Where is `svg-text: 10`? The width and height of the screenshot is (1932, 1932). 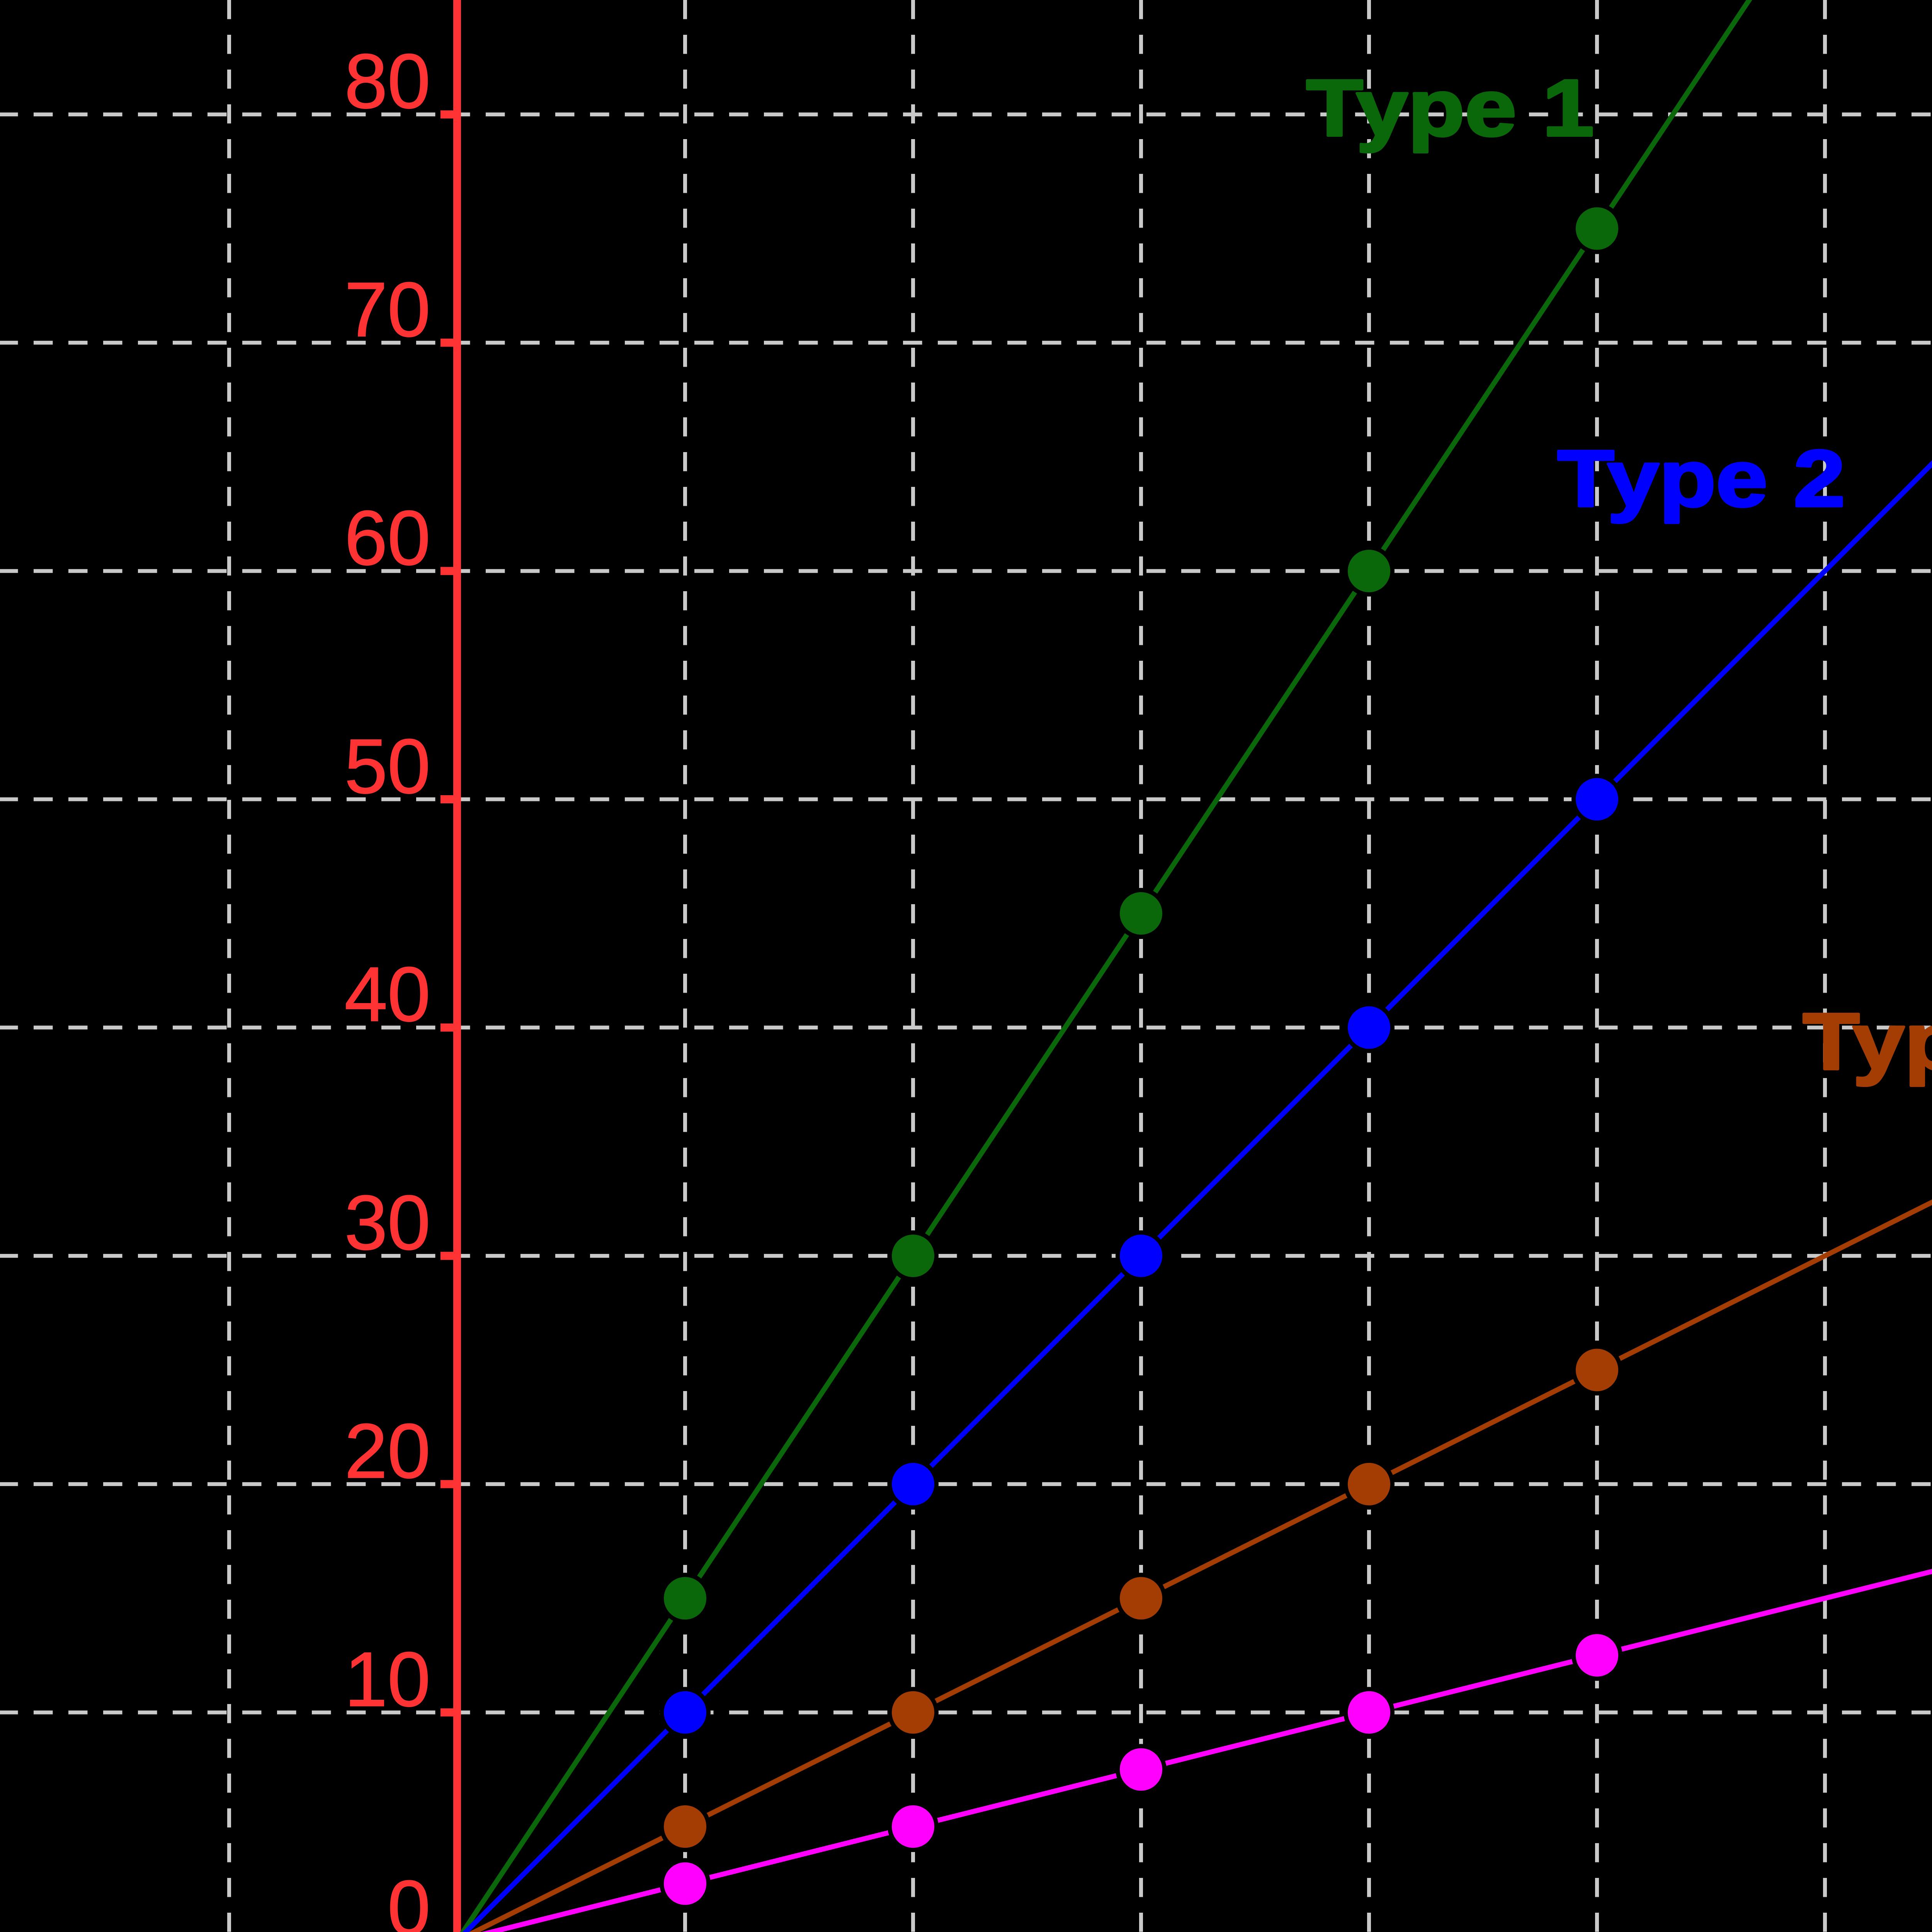 svg-text: 10 is located at coordinates (388, 1680).